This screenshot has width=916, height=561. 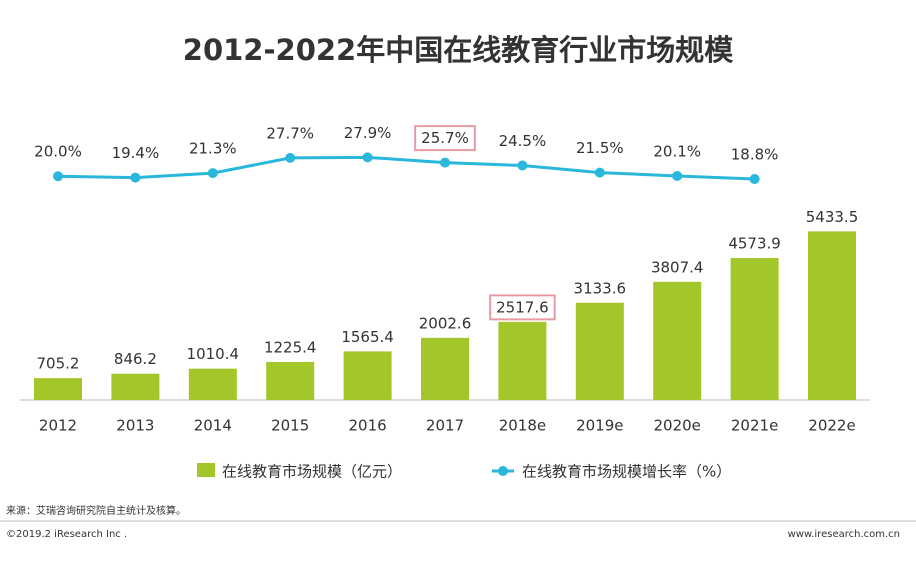 What do you see at coordinates (445, 426) in the screenshot?
I see `x-tick-label: 2017` at bounding box center [445, 426].